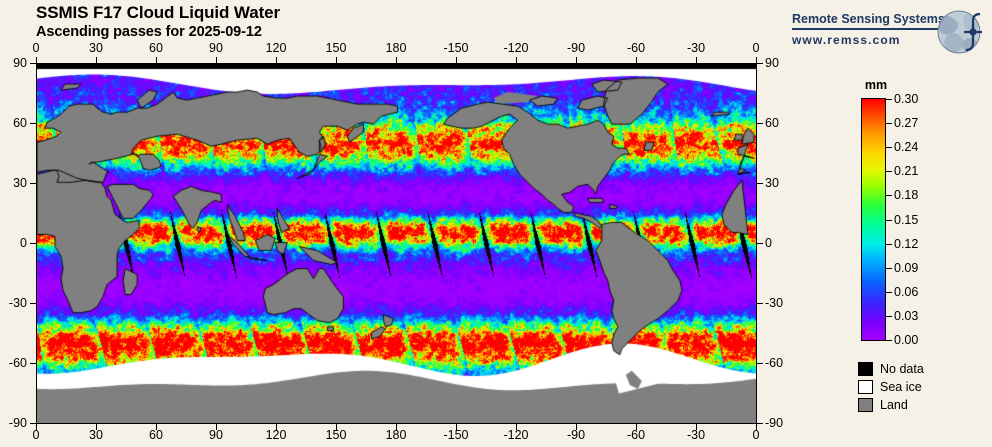 Image resolution: width=992 pixels, height=447 pixels. What do you see at coordinates (696, 435) in the screenshot?
I see `x-tick-label: -30` at bounding box center [696, 435].